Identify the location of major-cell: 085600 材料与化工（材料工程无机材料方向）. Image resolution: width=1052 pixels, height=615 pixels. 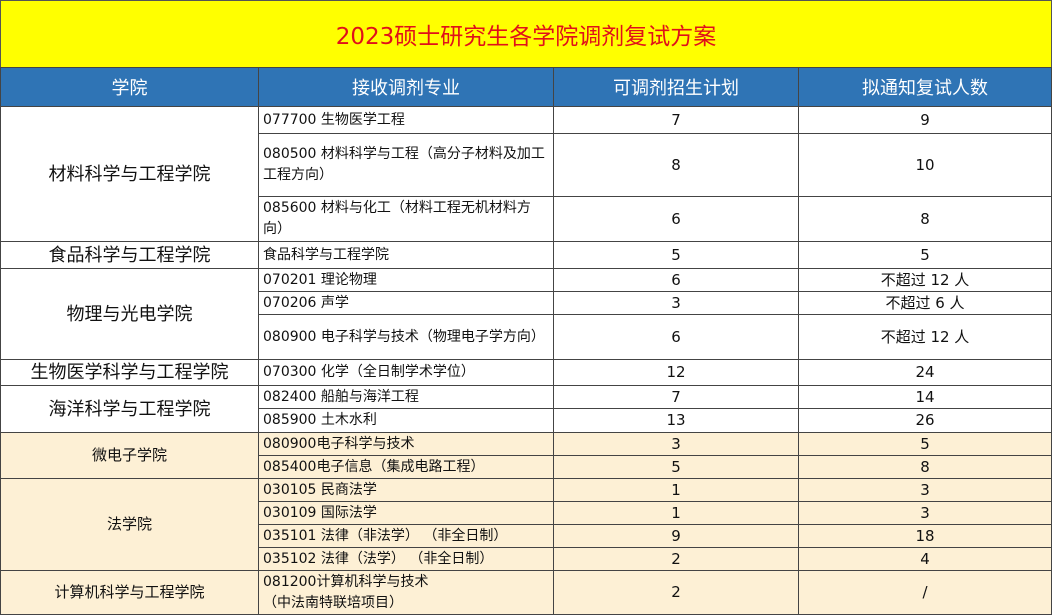
(406, 219).